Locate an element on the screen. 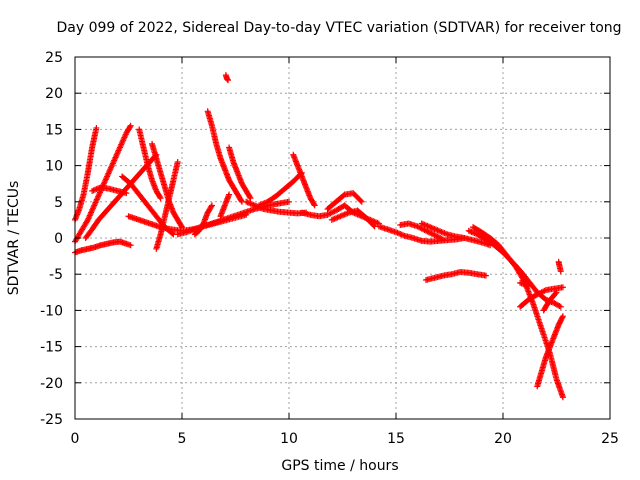  x-tick-label: 5 is located at coordinates (182, 439).